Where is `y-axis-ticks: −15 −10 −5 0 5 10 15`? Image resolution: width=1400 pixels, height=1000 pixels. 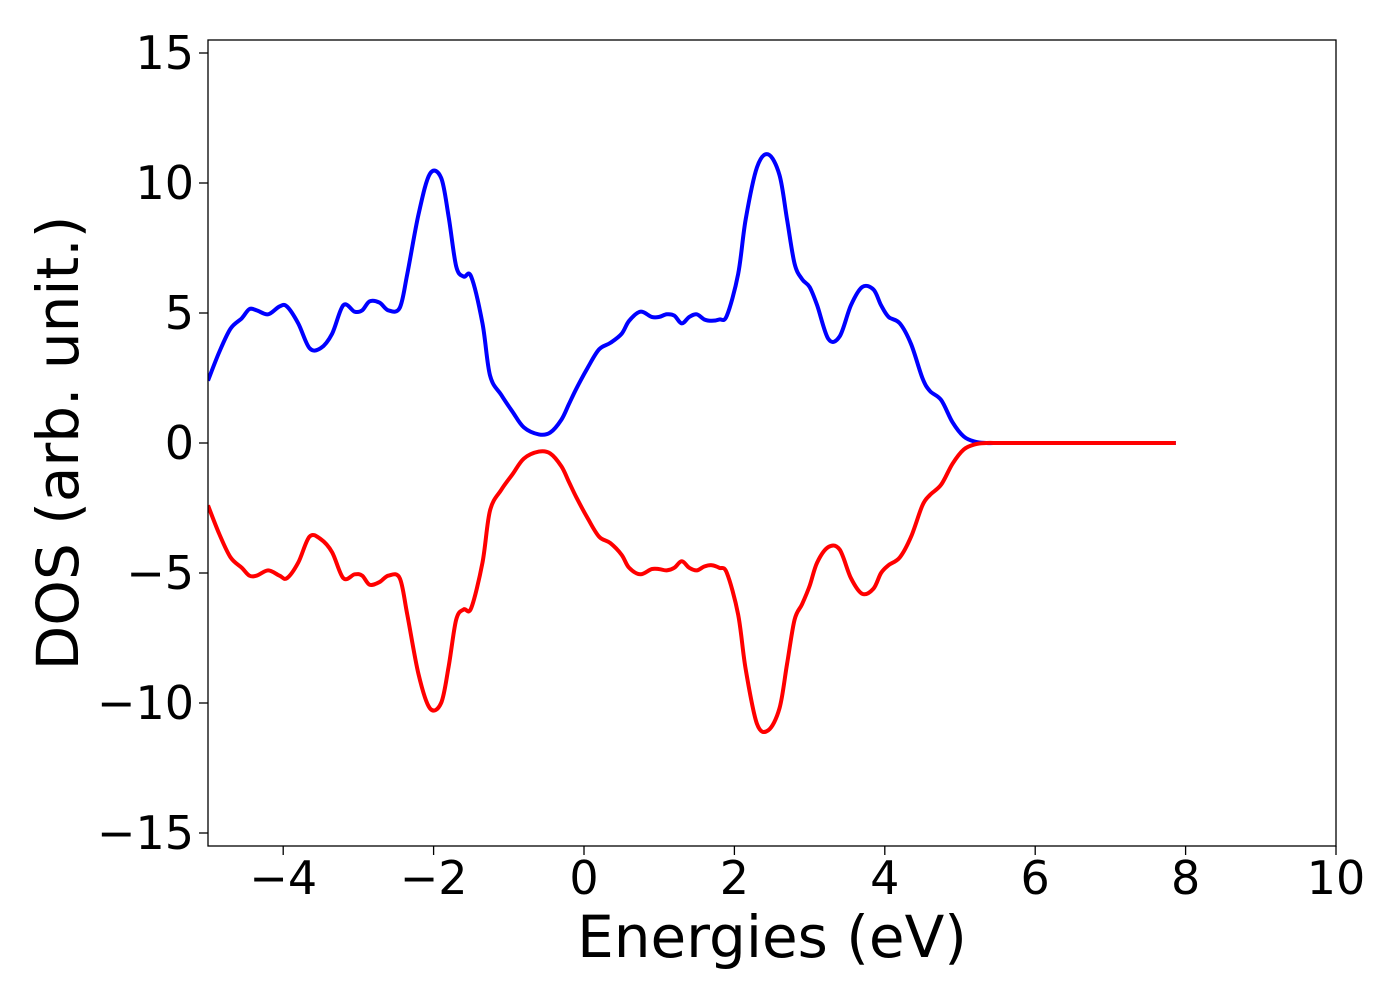
y-axis-ticks: −15 −10 −5 0 5 10 15 is located at coordinates (152, 443).